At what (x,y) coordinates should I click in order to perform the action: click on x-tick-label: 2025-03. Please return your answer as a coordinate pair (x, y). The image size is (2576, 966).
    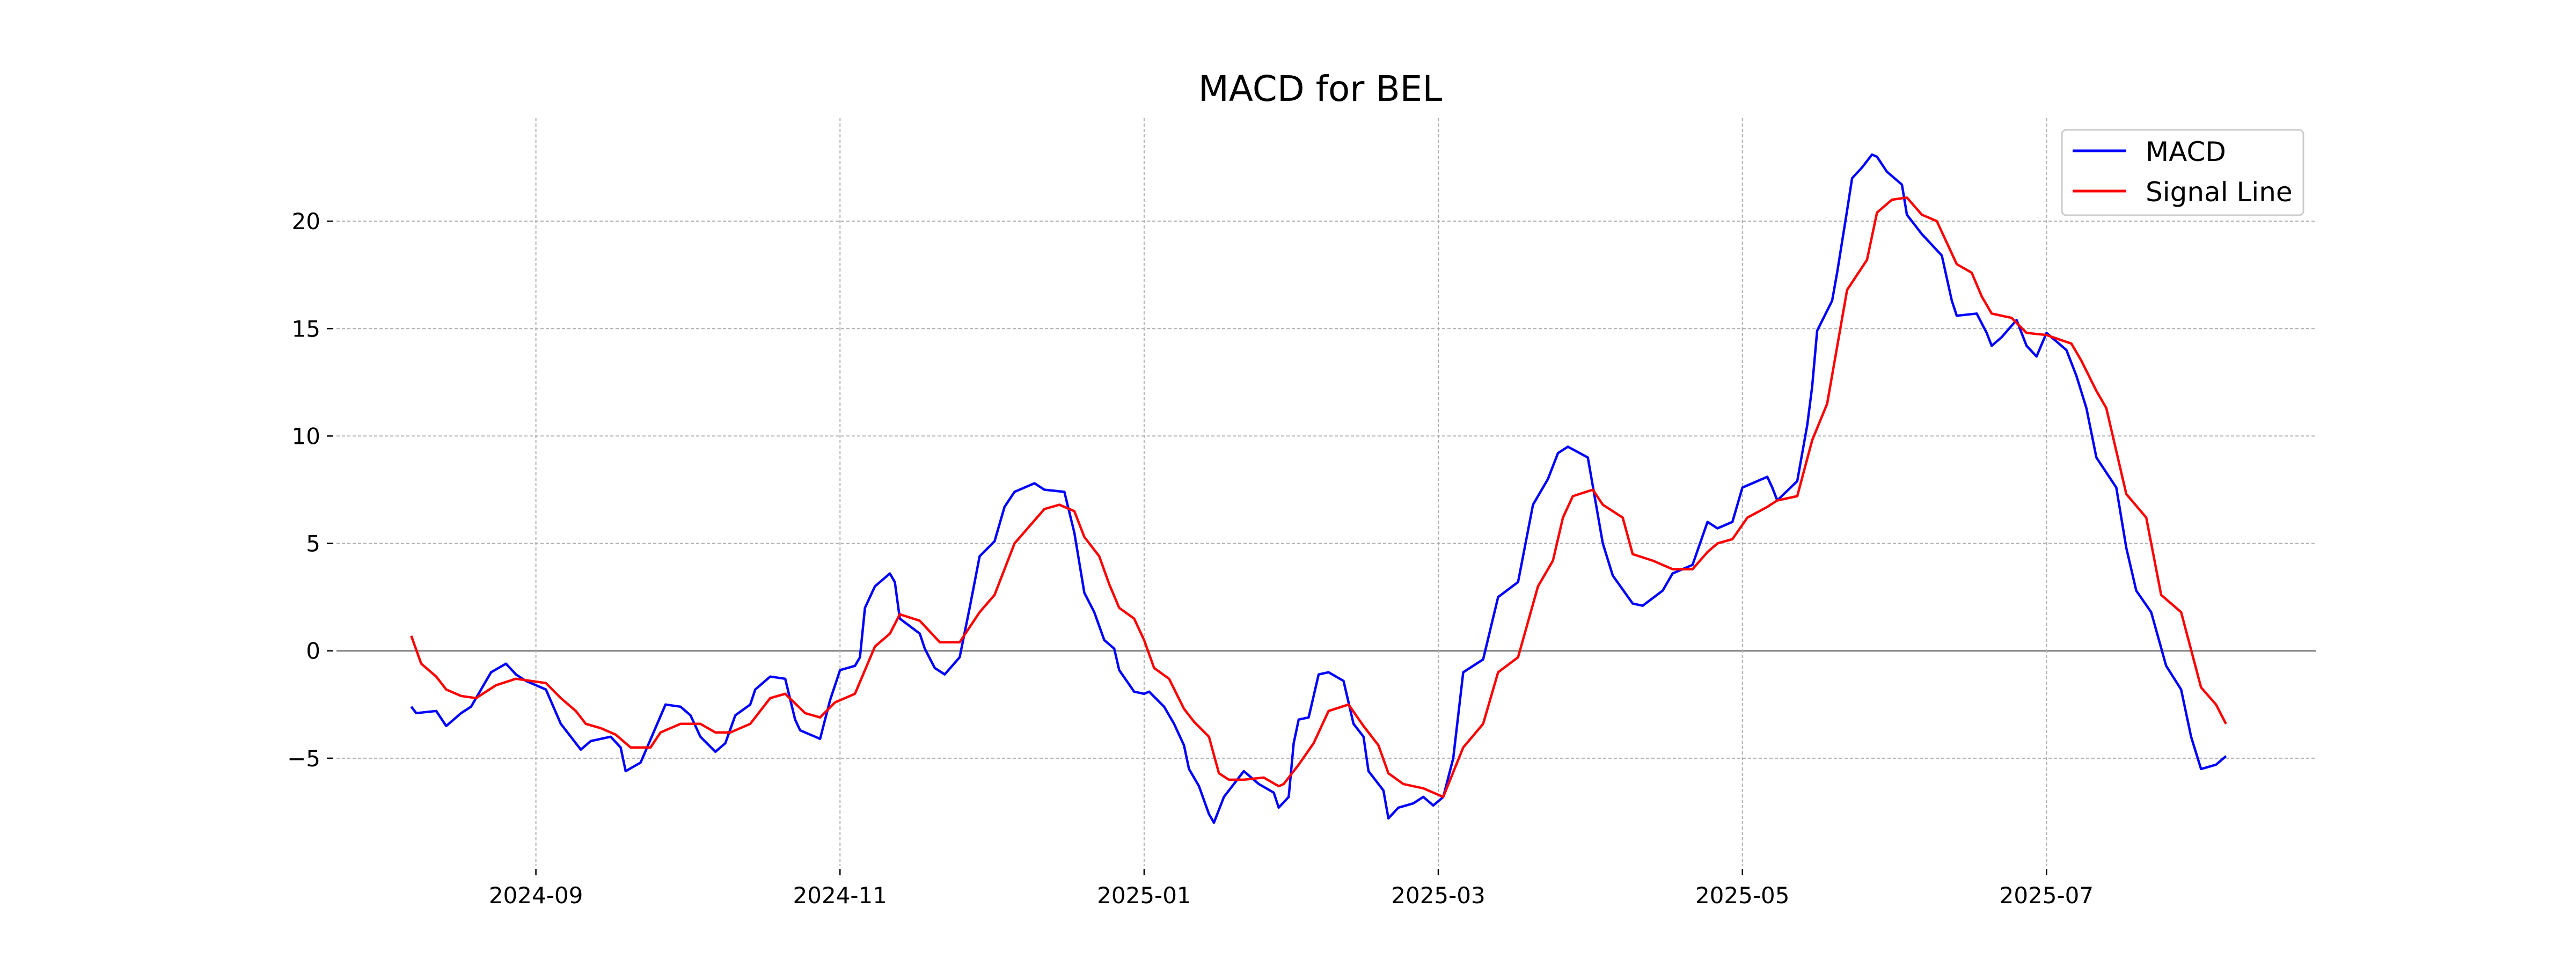
    Looking at the image, I should click on (1438, 895).